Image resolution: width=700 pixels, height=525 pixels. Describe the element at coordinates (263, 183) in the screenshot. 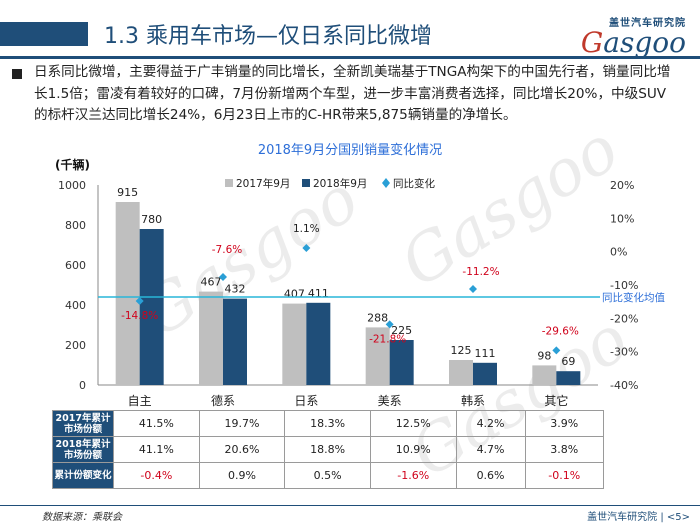

I see `legend-label: 2017年9月` at that location.